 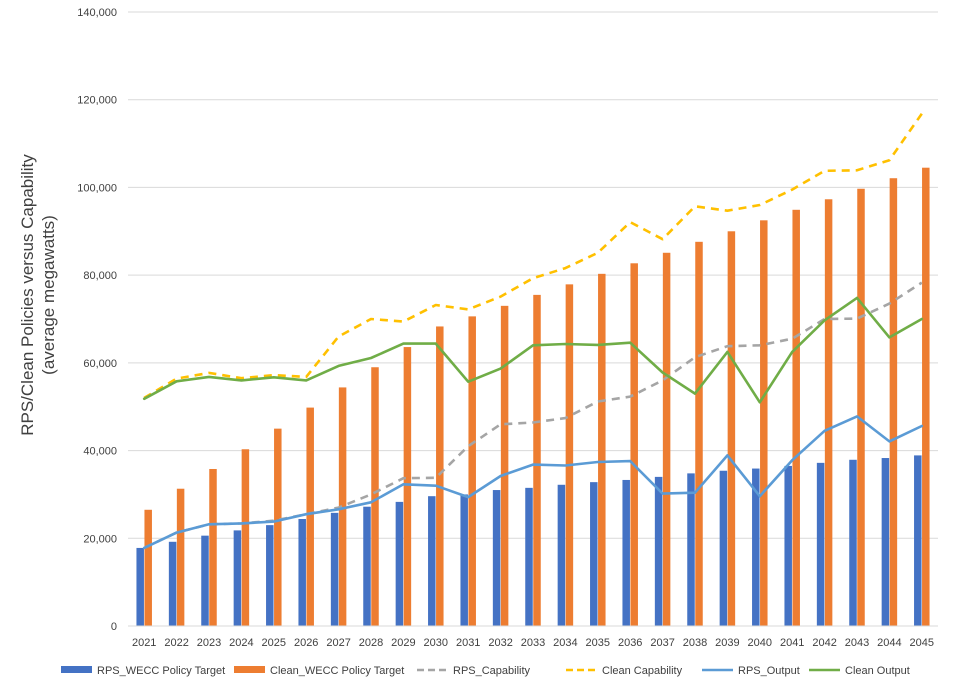 What do you see at coordinates (824, 643) in the screenshot?
I see `x-tick-label: 2042` at bounding box center [824, 643].